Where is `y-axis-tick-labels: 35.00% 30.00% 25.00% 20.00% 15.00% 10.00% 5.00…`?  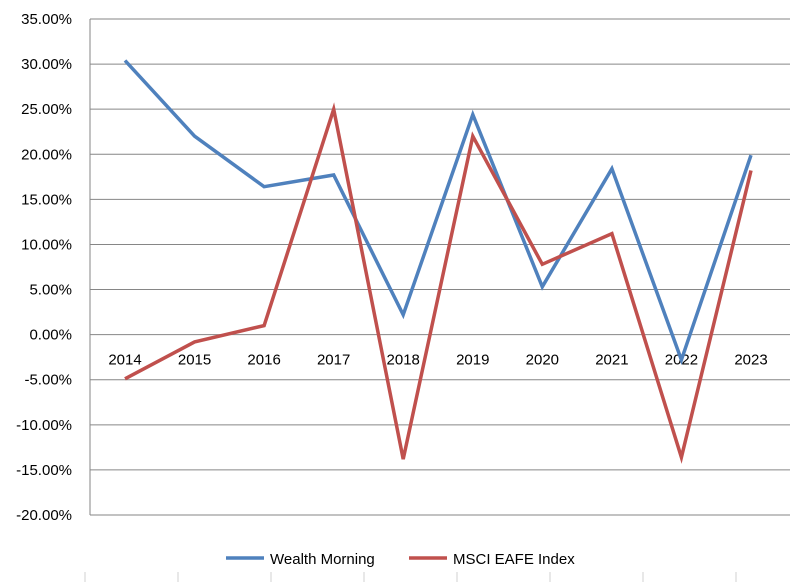
y-axis-tick-labels: 35.00% 30.00% 25.00% 20.00% 15.00% 10.00% 5.00… is located at coordinates (44, 267).